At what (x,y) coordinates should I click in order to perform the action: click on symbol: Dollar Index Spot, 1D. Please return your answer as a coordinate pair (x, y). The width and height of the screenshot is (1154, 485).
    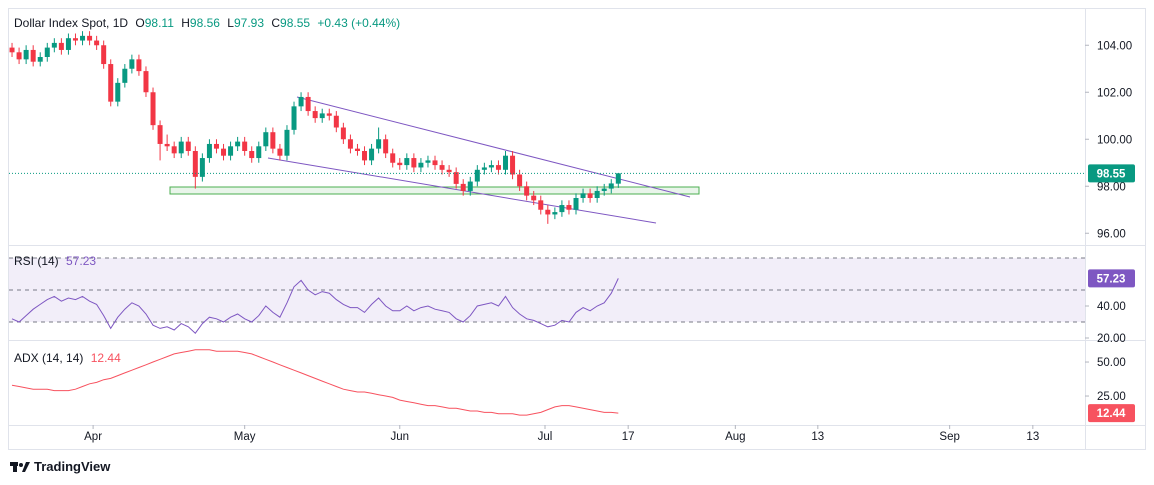
    Looking at the image, I should click on (71, 23).